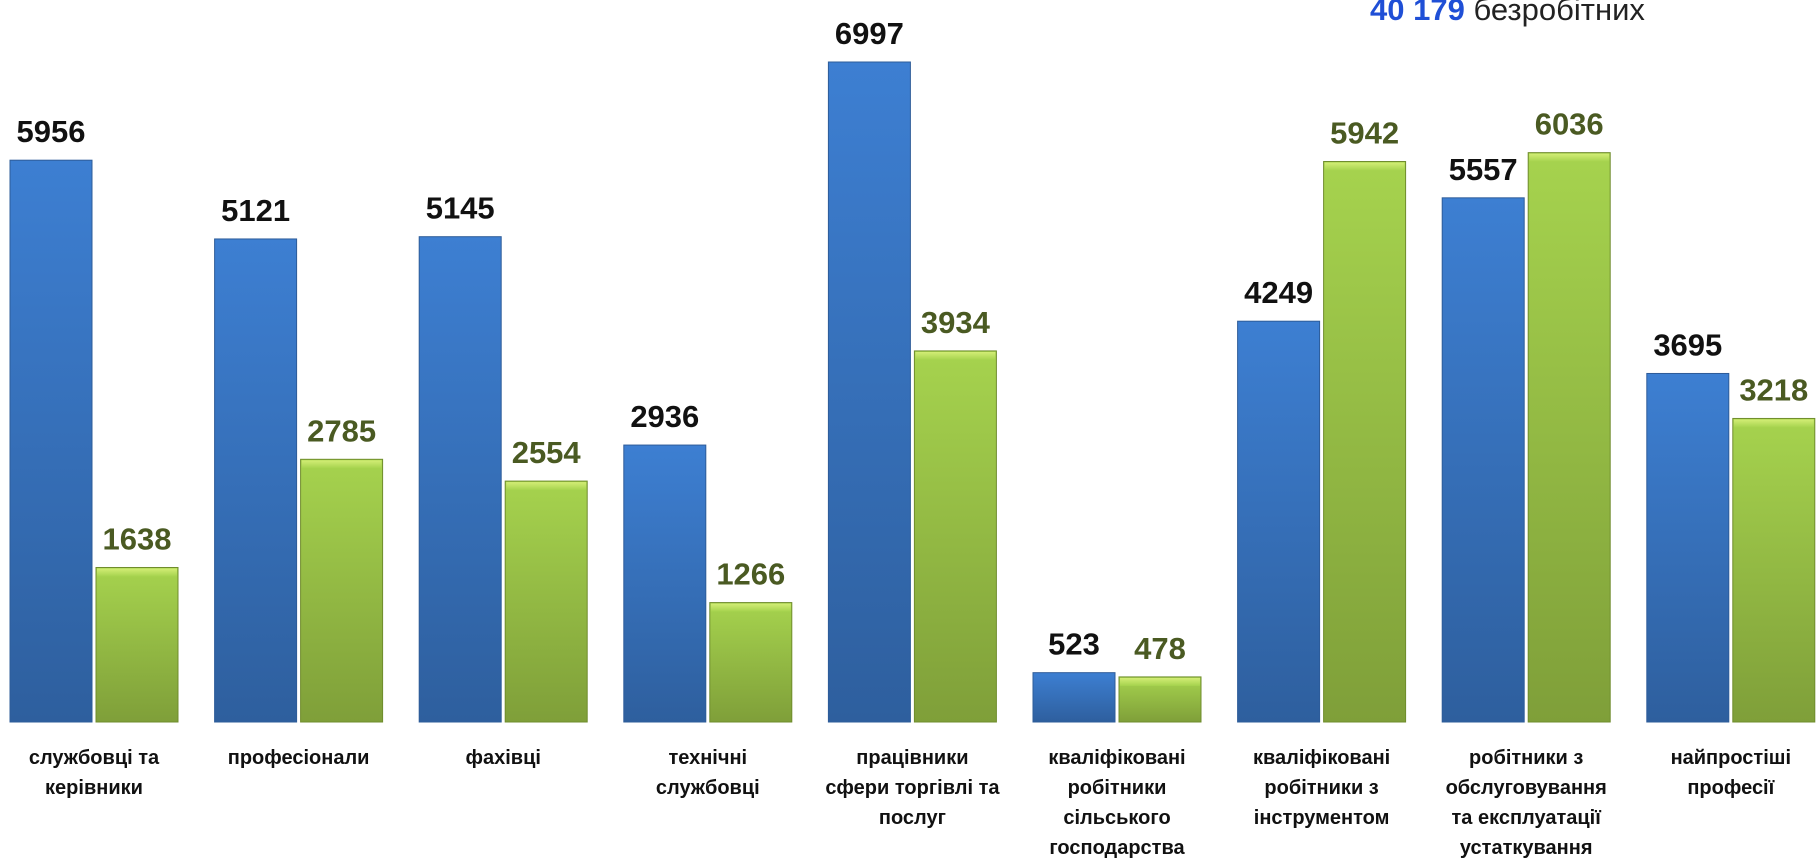 The height and width of the screenshot is (865, 1816). What do you see at coordinates (299, 758) in the screenshot?
I see `category-label-1-line-0: професіонали` at bounding box center [299, 758].